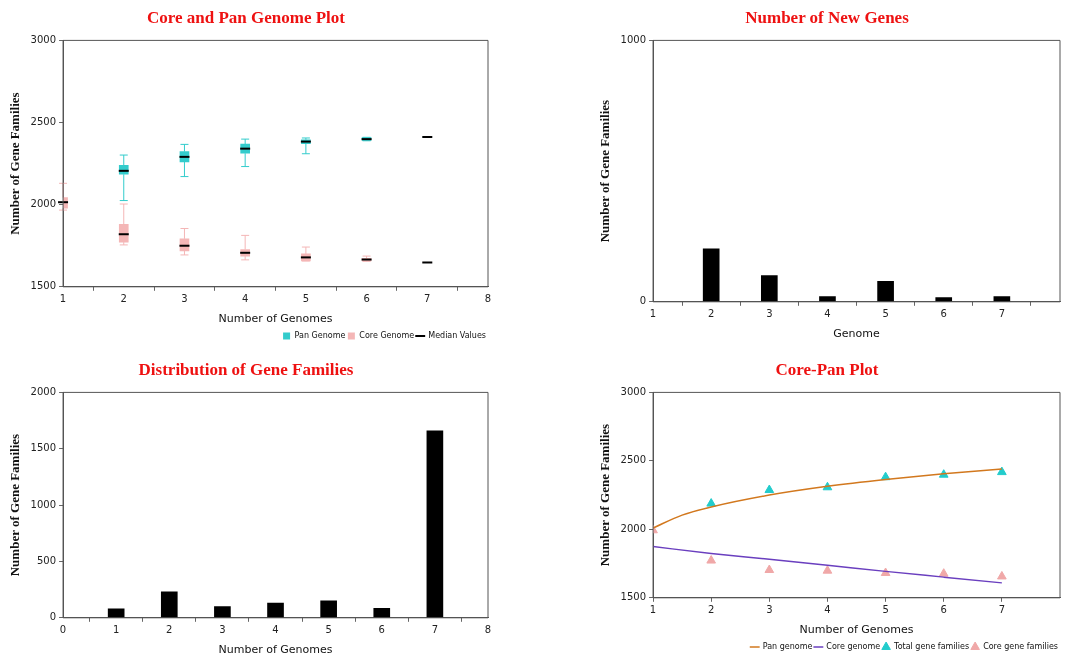  I want to click on line-series, so click(828, 564).